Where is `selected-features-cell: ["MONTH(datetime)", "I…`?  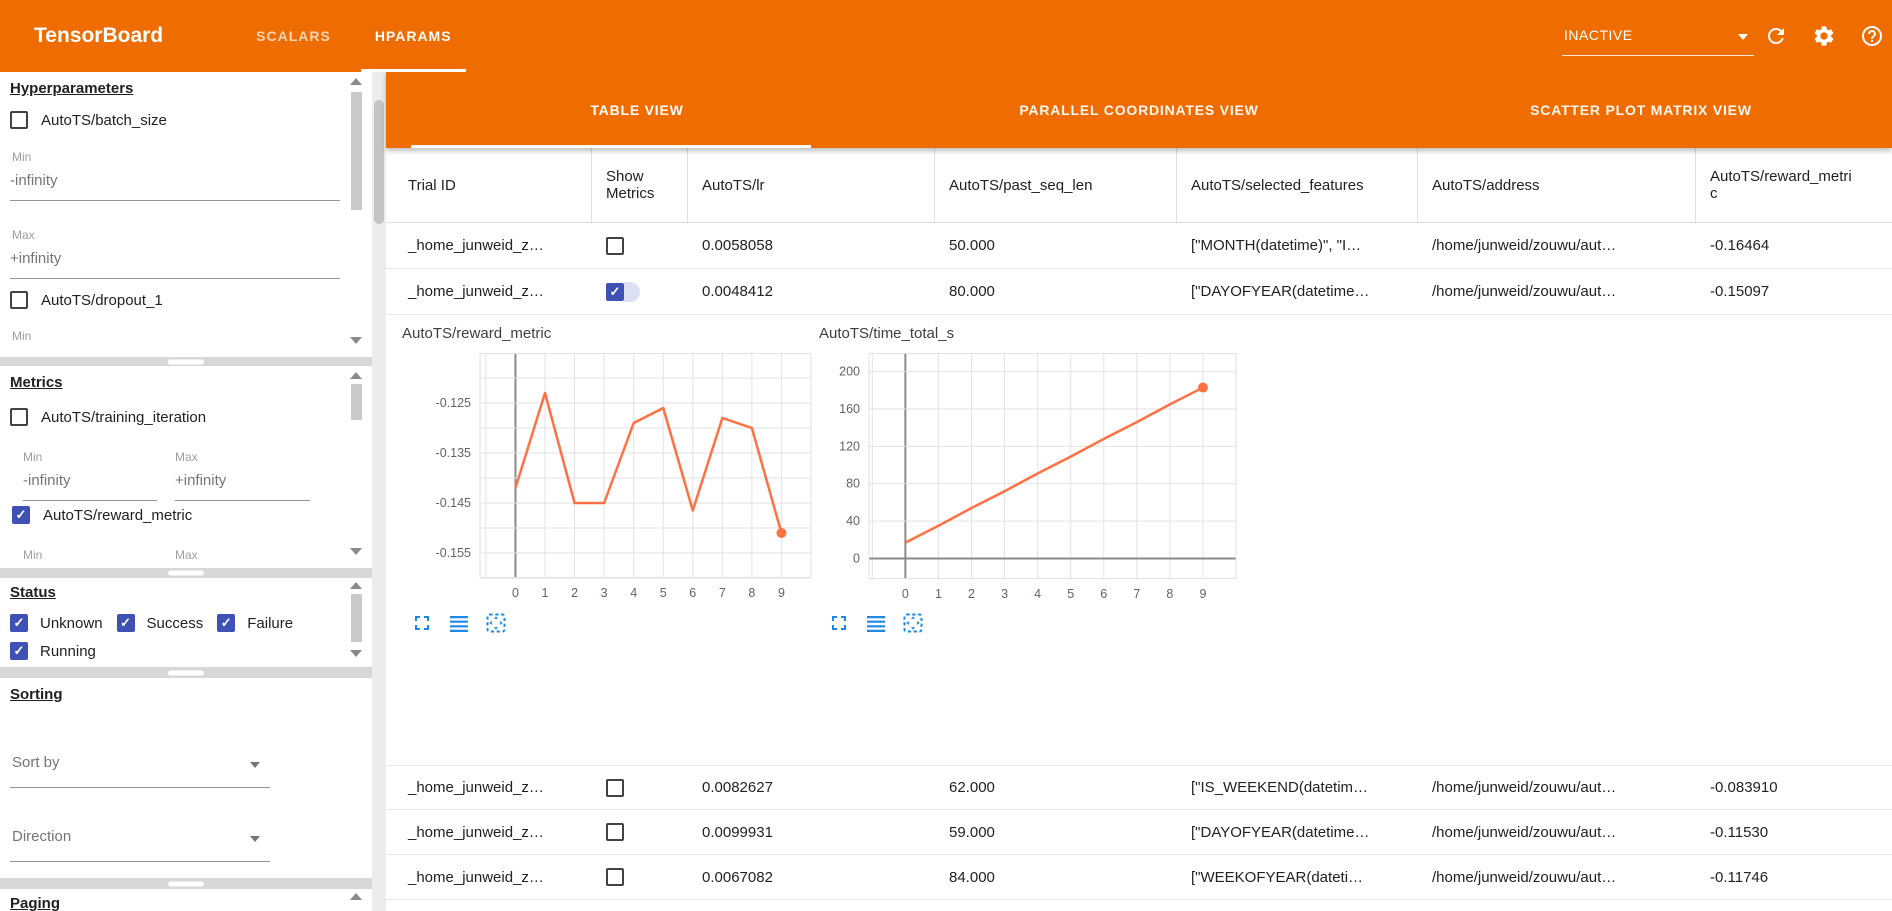 selected-features-cell: ["MONTH(datetime)", "I… is located at coordinates (1276, 245).